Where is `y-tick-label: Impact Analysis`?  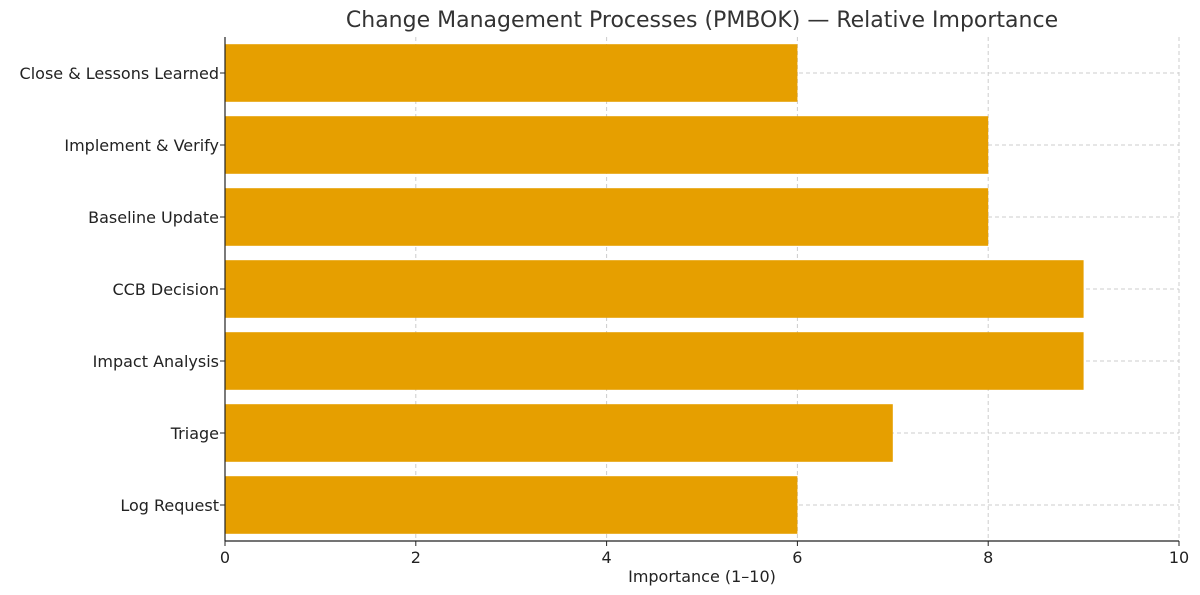
y-tick-label: Impact Analysis is located at coordinates (156, 361).